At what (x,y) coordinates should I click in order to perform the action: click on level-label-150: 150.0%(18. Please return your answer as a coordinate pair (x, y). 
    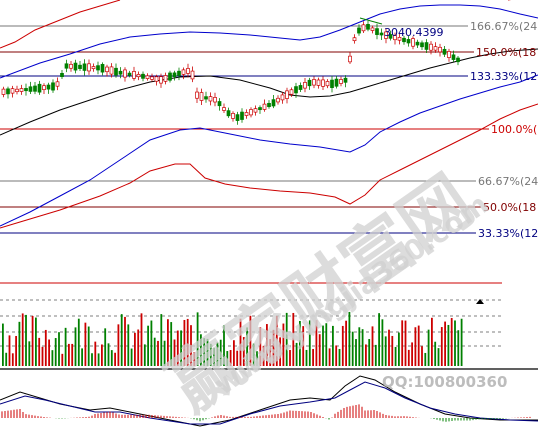
    Looking at the image, I should click on (506, 52).